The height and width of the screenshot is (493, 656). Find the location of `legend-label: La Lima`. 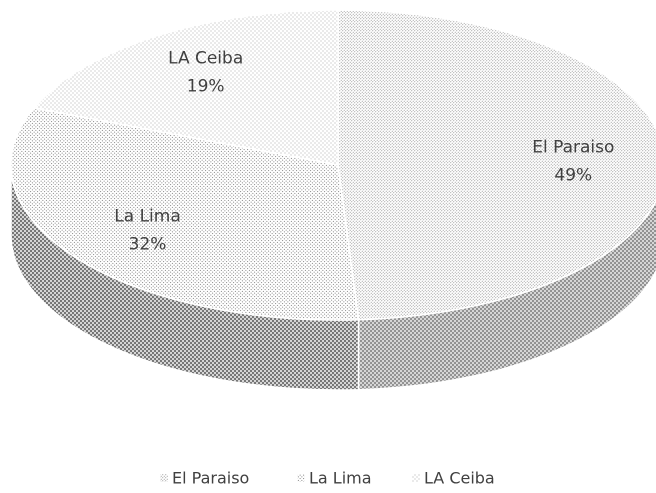

legend-label: La Lima is located at coordinates (340, 478).